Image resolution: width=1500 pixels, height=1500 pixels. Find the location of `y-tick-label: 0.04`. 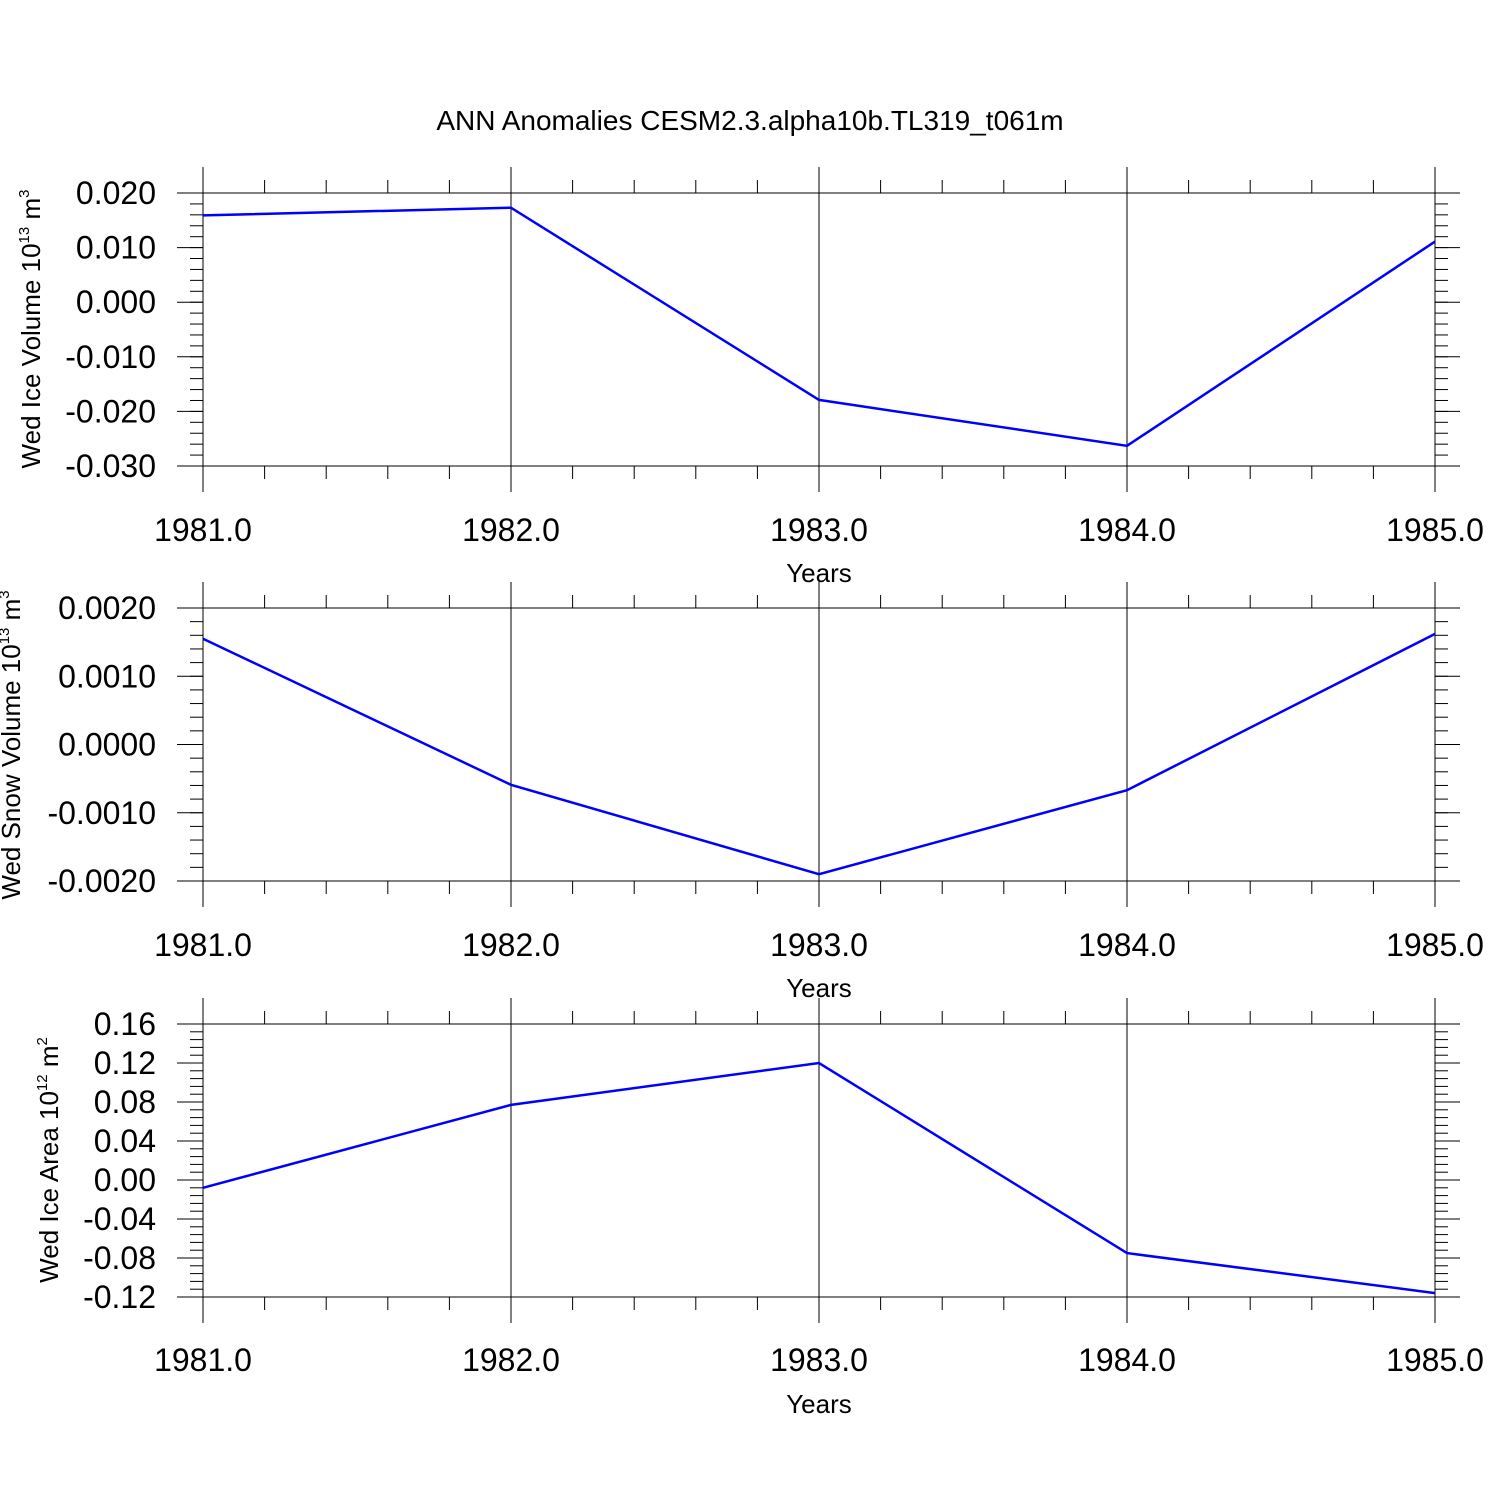

y-tick-label: 0.04 is located at coordinates (125, 1141).